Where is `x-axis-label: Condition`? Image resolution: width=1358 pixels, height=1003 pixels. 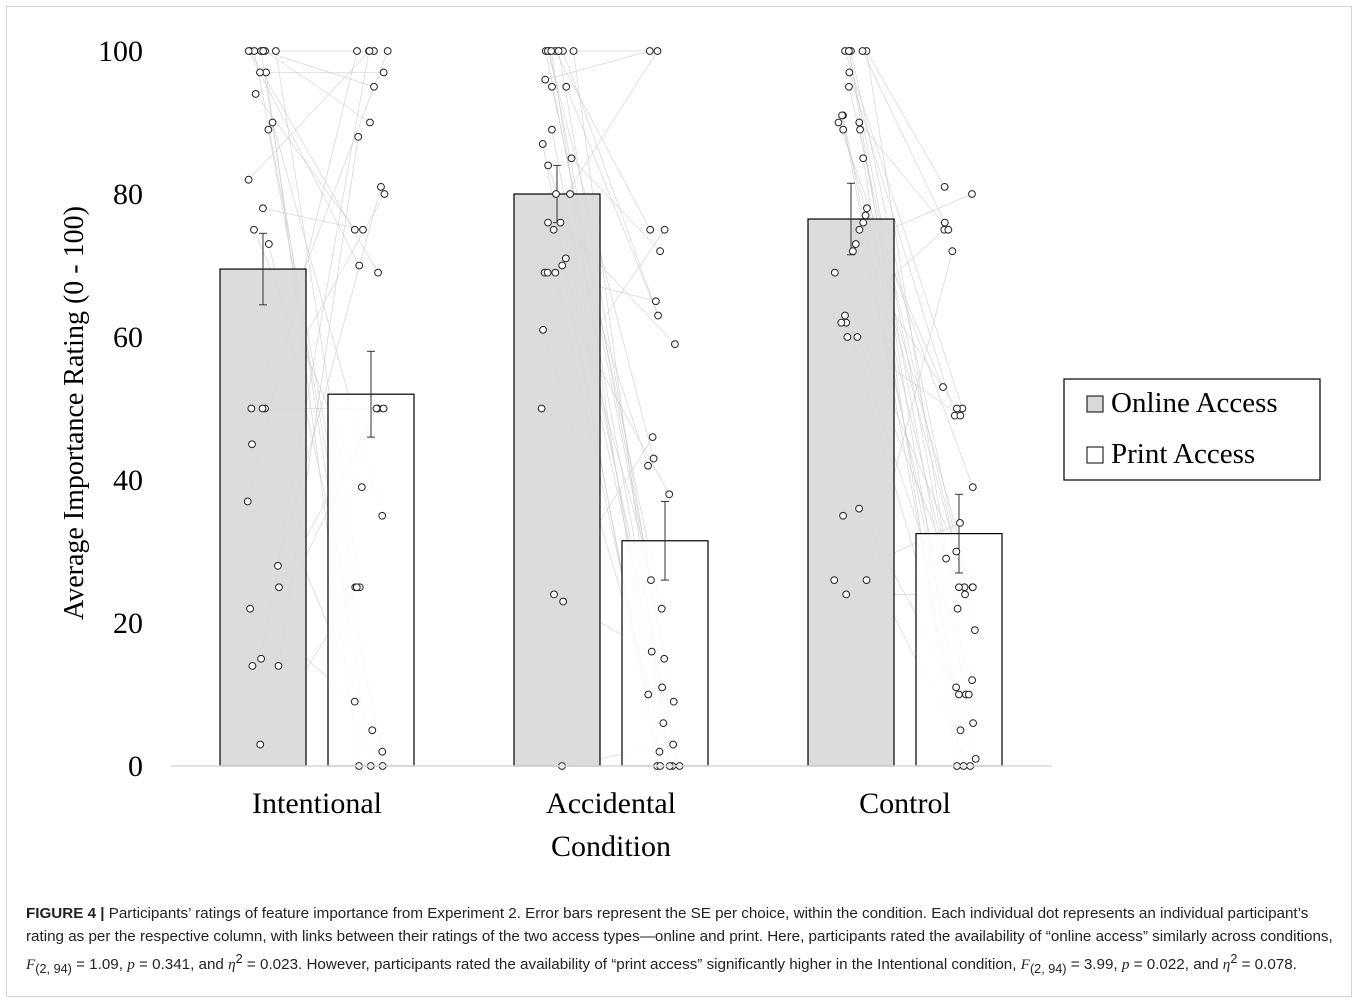 x-axis-label: Condition is located at coordinates (611, 846).